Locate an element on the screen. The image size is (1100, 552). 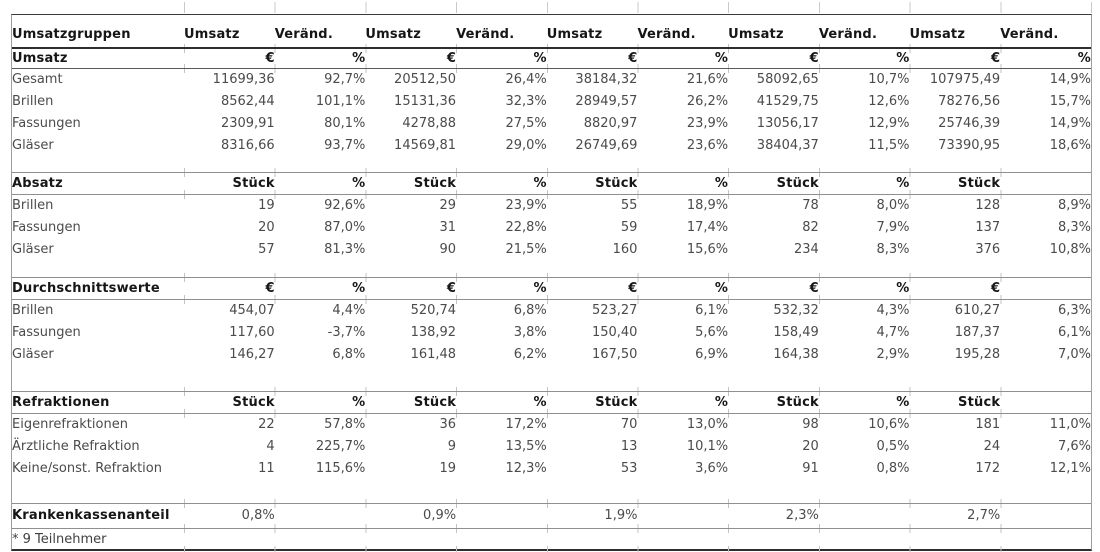
value-cell: 107975,49 is located at coordinates (965, 79).